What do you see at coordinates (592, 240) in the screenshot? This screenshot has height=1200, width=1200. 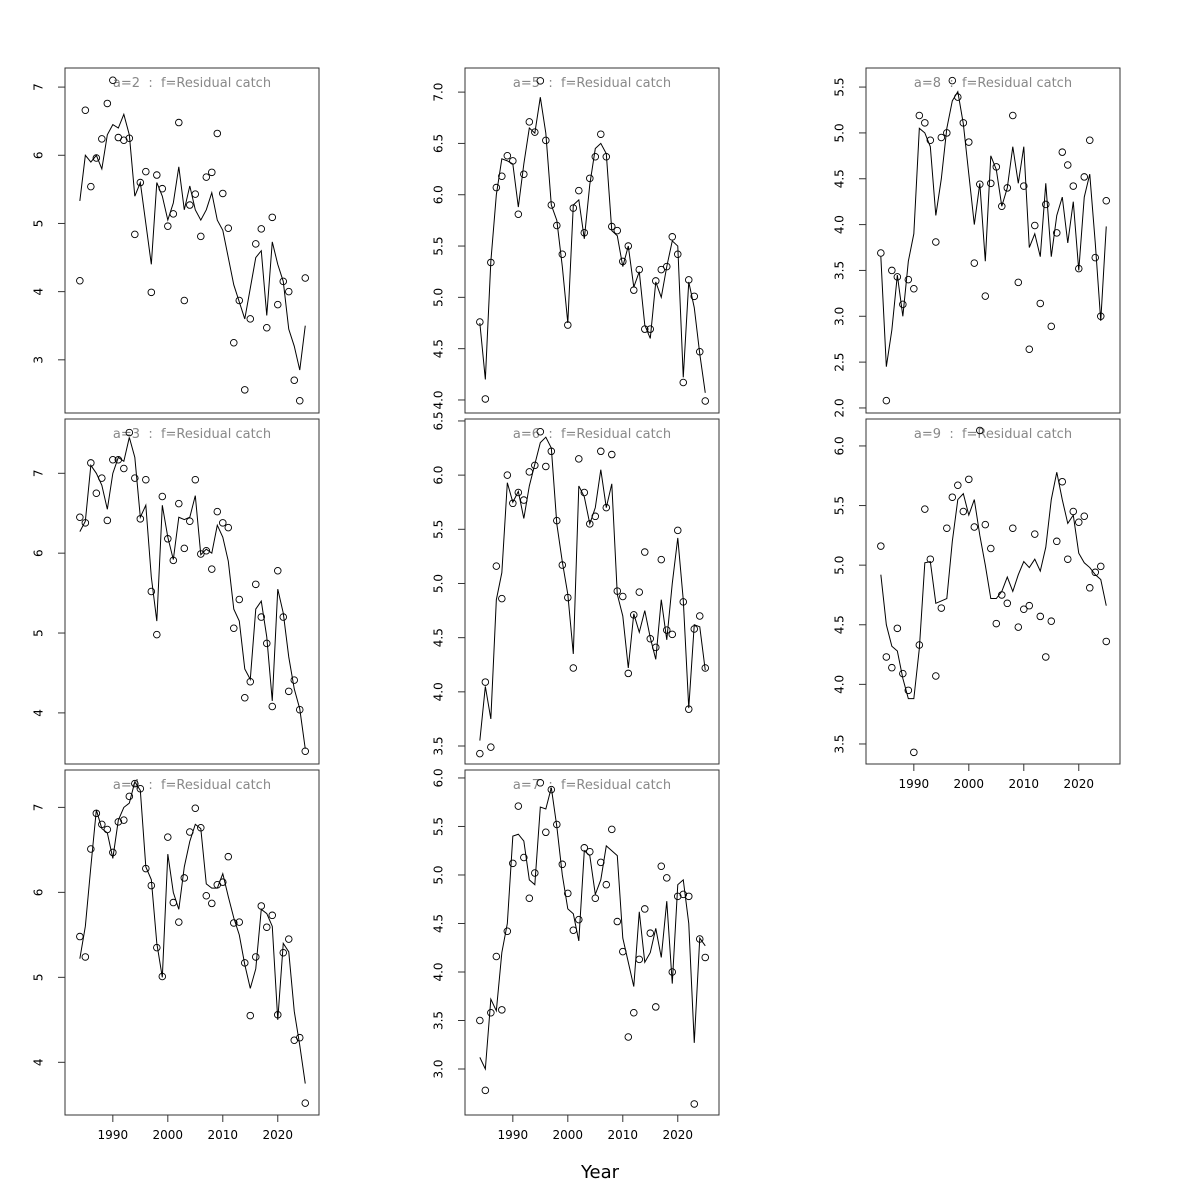 I see `plot-box` at bounding box center [592, 240].